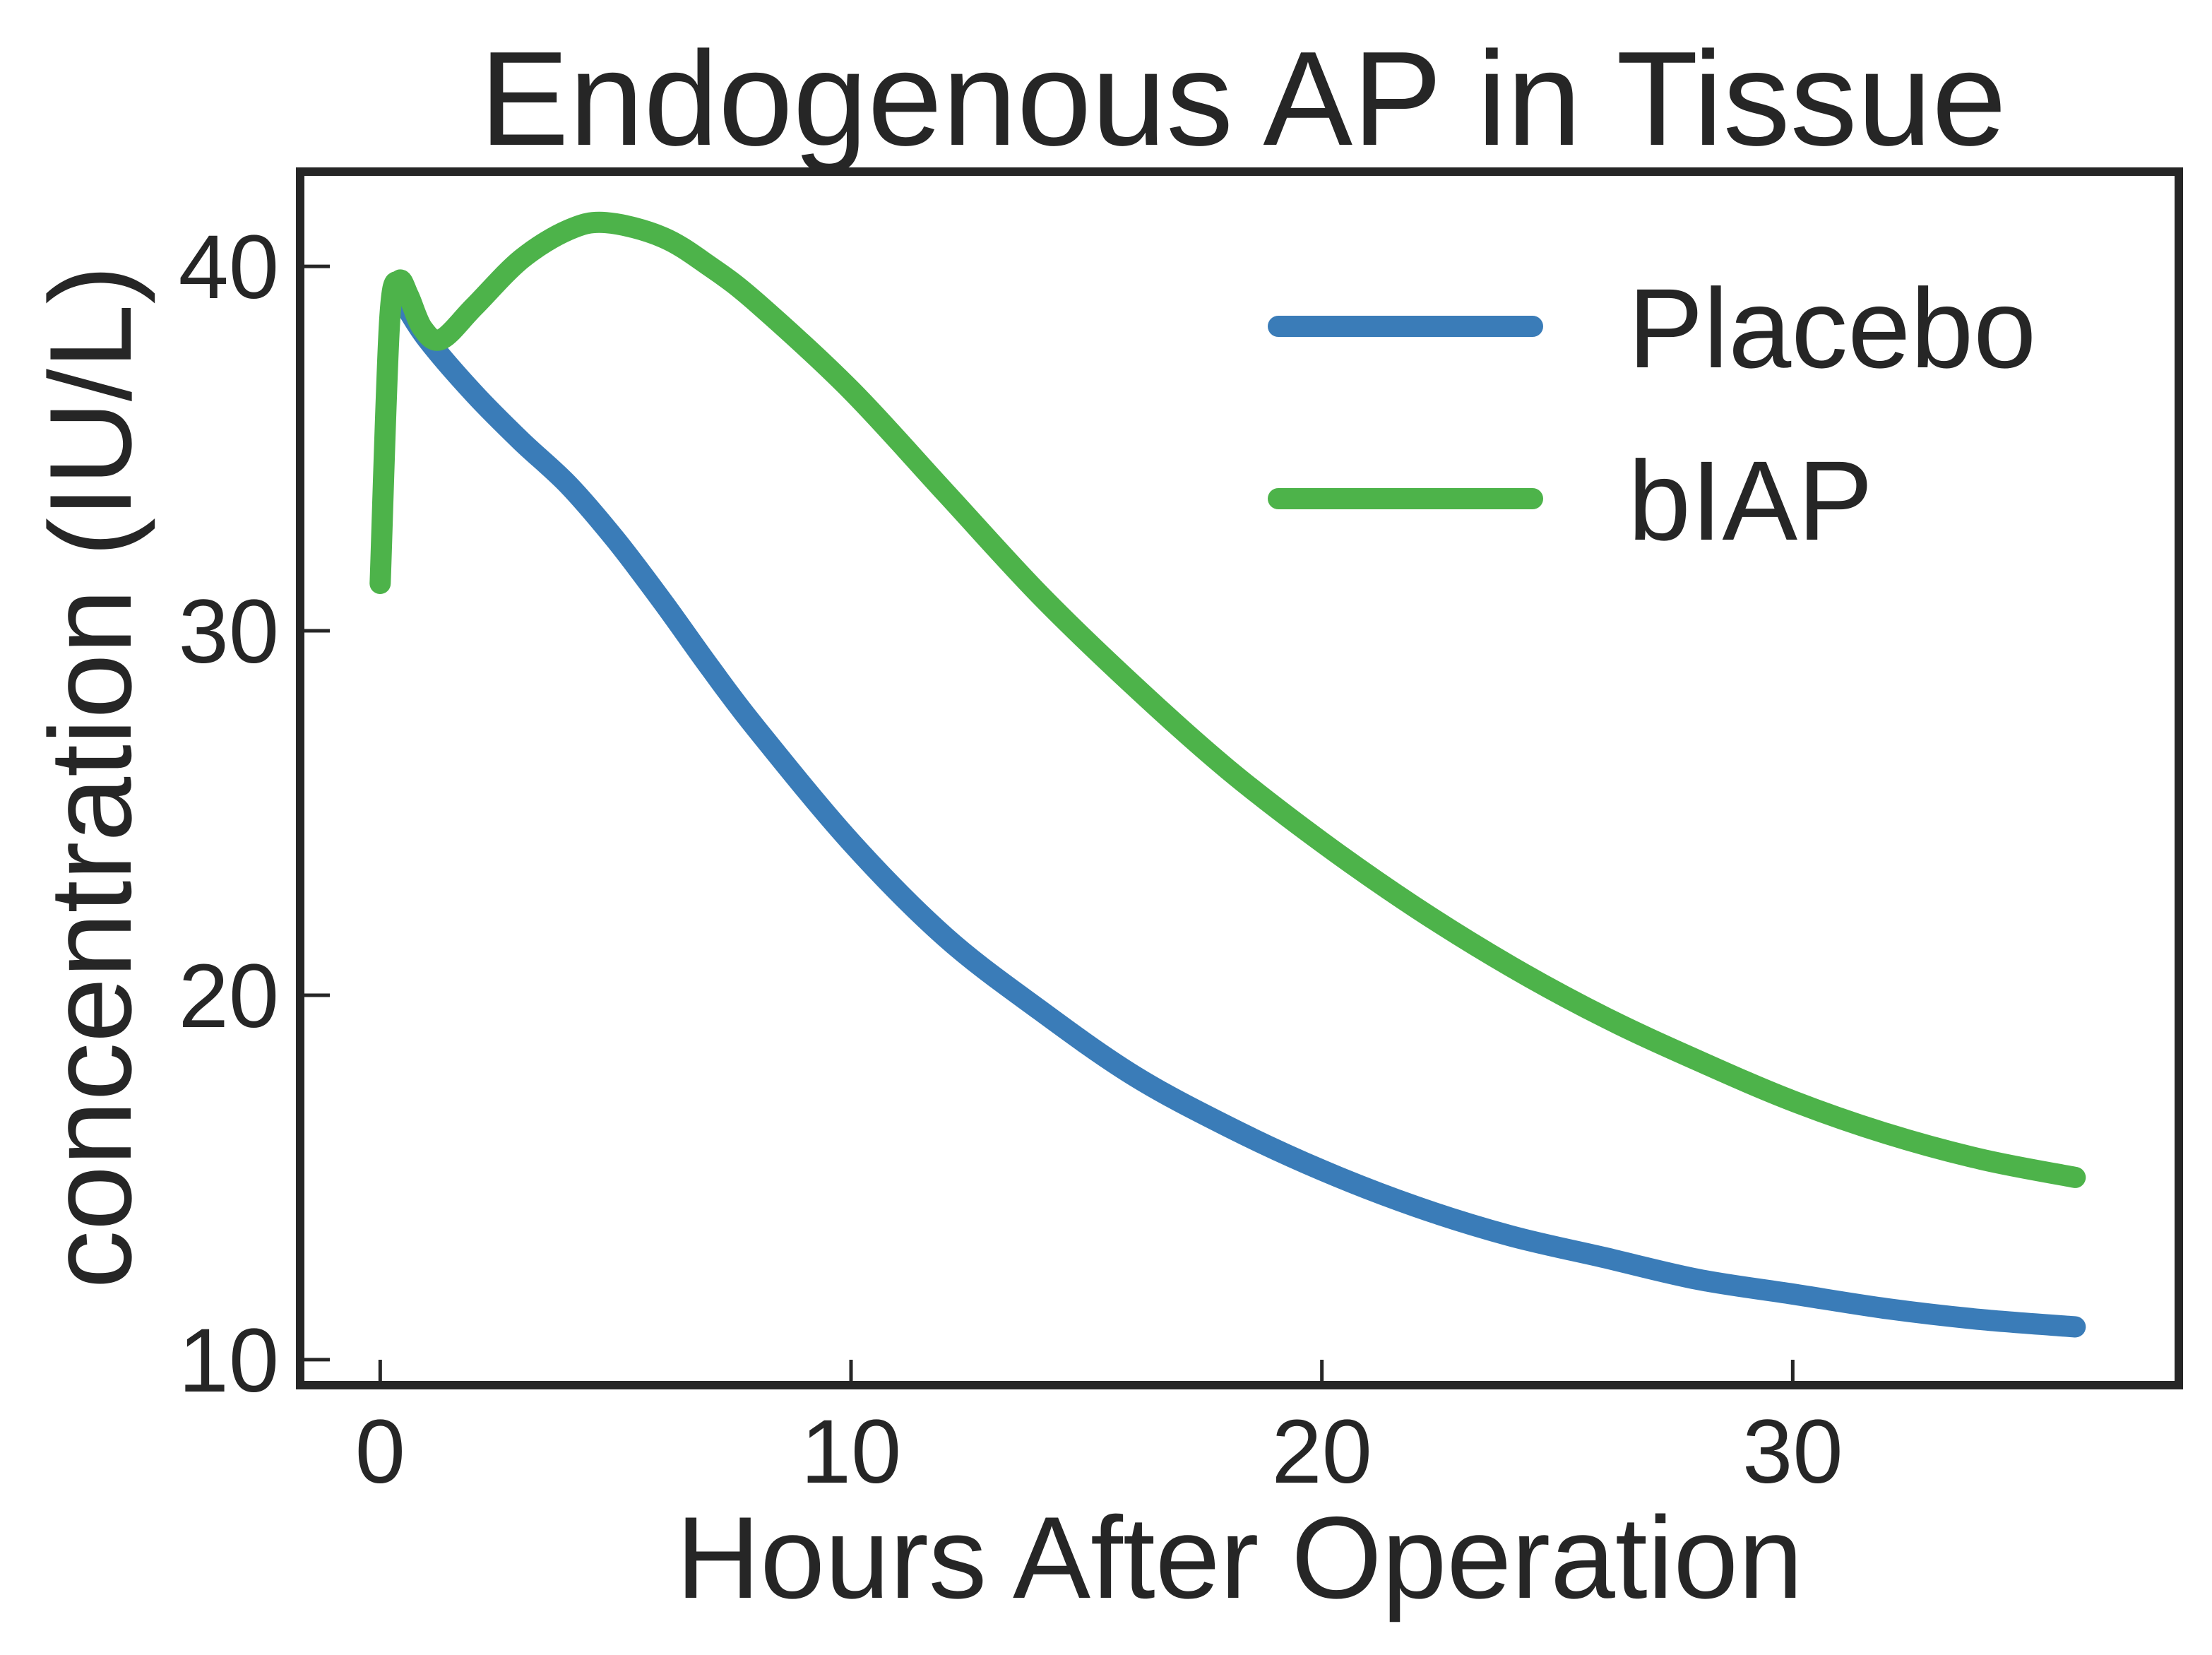 The height and width of the screenshot is (1655, 2212). Describe the element at coordinates (851, 1451) in the screenshot. I see `x-tick-label: 10` at that location.